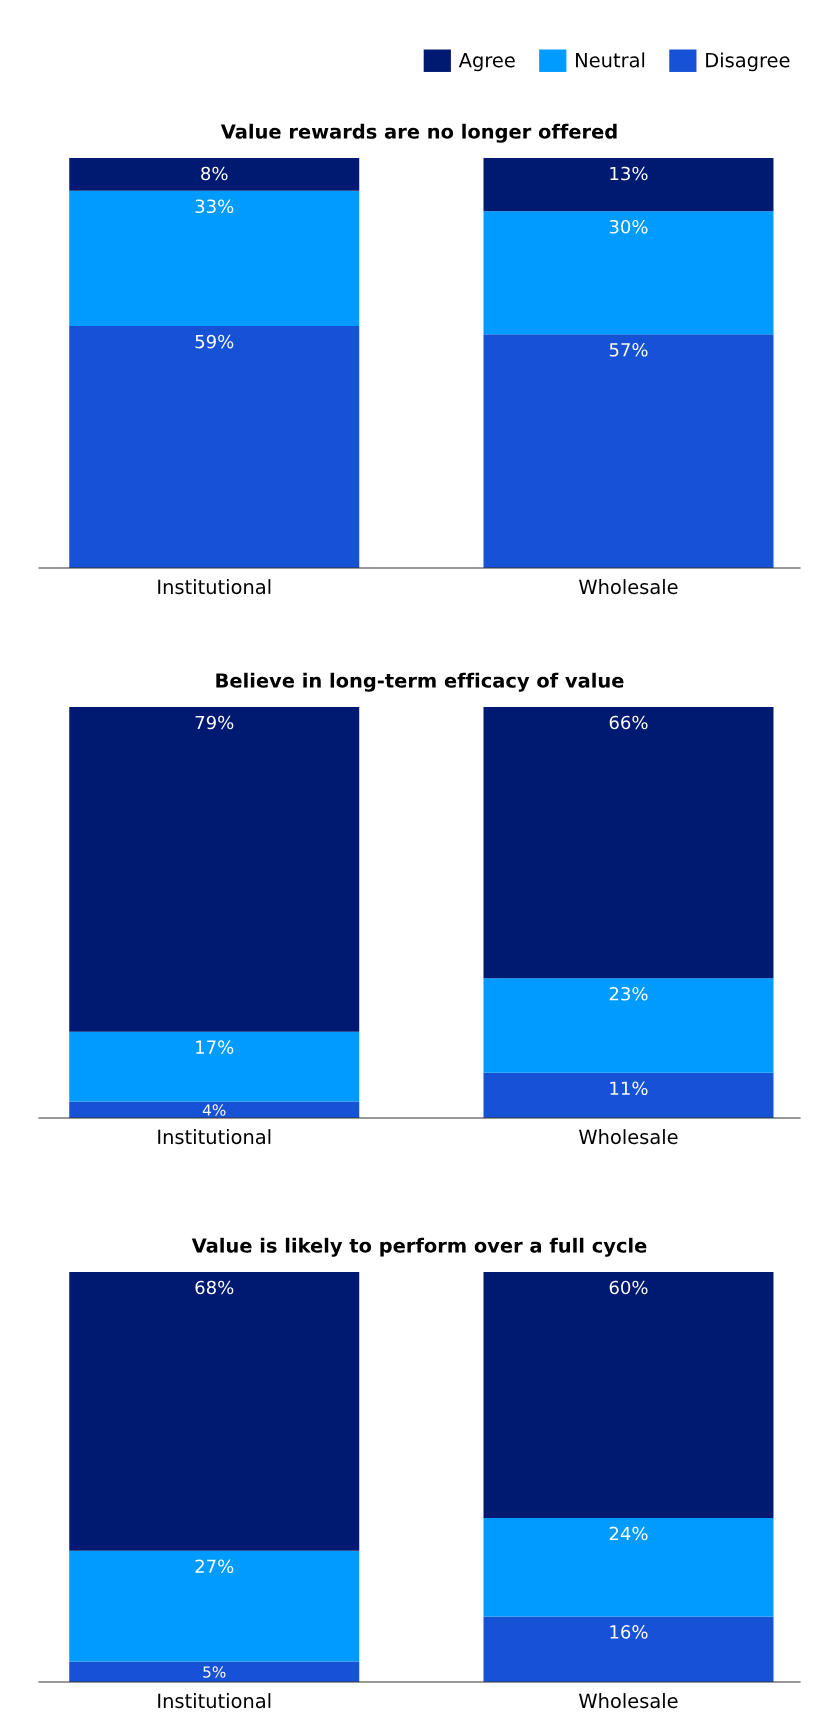  I want to click on chart-title: Value rewards are no longer offered, so click(418, 133).